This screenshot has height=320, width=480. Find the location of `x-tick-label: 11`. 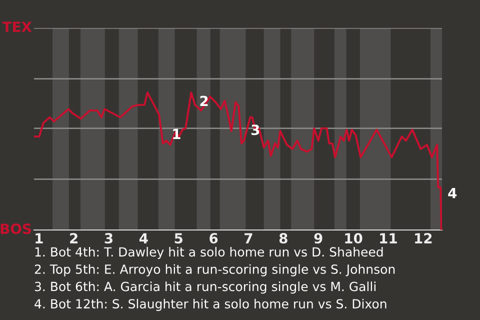

x-tick-label: 11 is located at coordinates (388, 238).